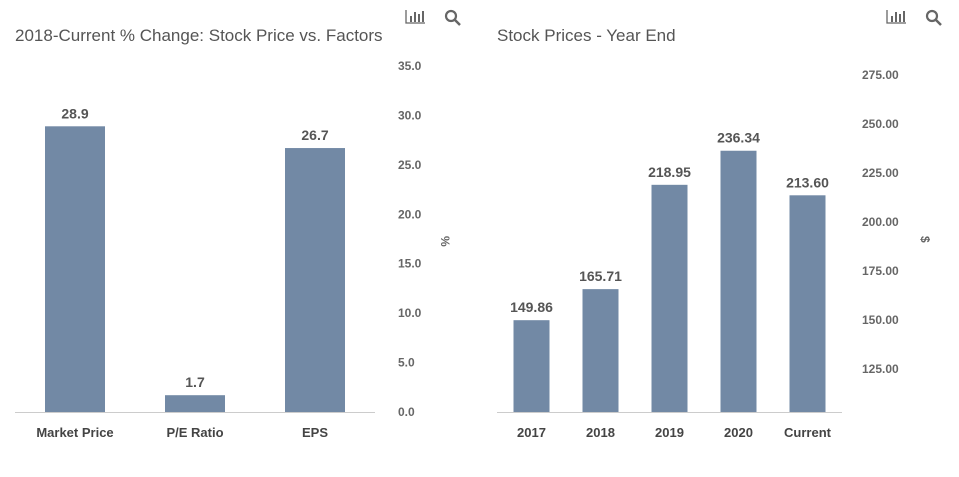 The image size is (959, 477). Describe the element at coordinates (586, 35) in the screenshot. I see `chart-title-right: Stock Prices - Year End` at that location.